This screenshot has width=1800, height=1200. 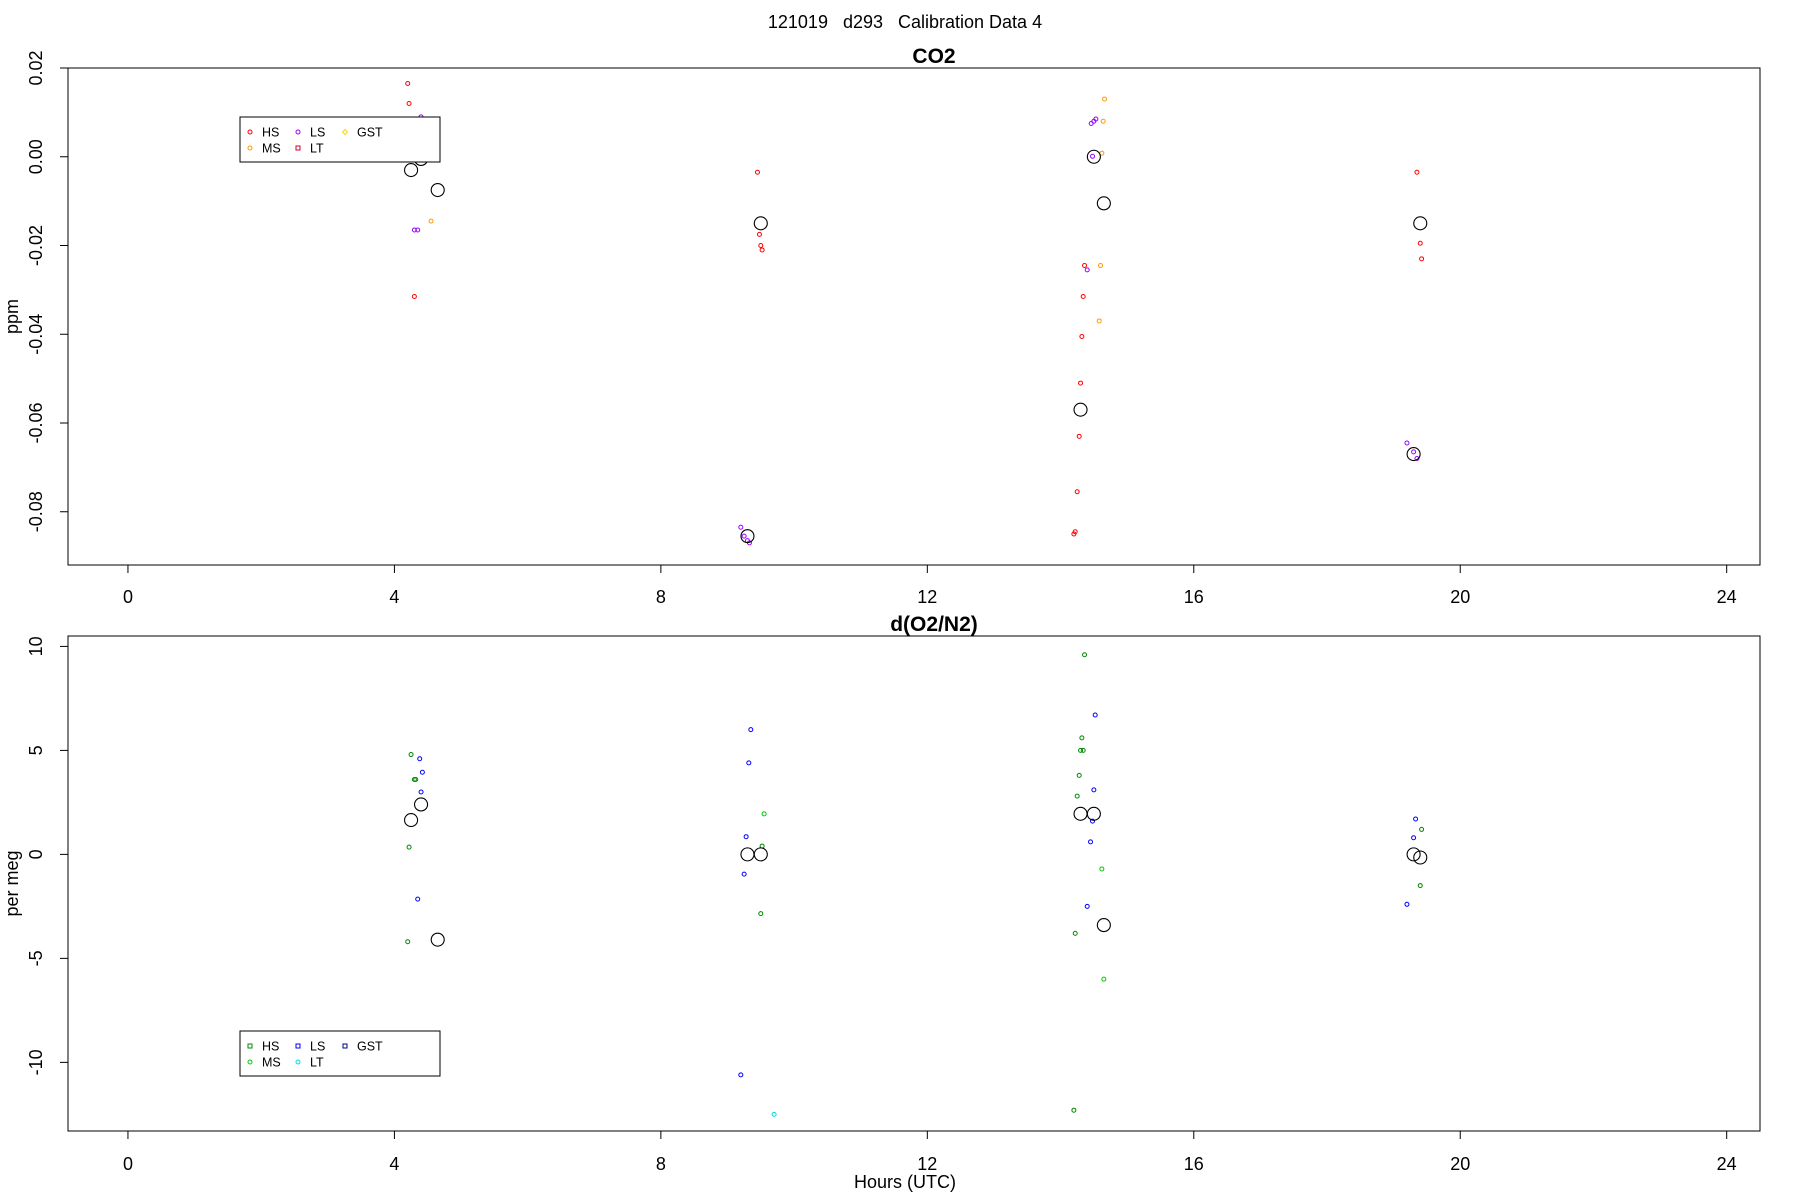 I want to click on y-axis-title: ppm, so click(x=12, y=316).